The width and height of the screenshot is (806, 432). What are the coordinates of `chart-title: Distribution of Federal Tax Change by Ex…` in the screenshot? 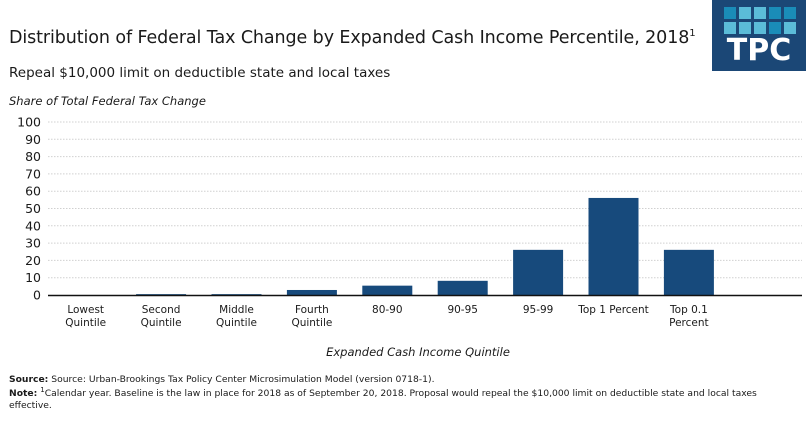 It's located at (352, 38).